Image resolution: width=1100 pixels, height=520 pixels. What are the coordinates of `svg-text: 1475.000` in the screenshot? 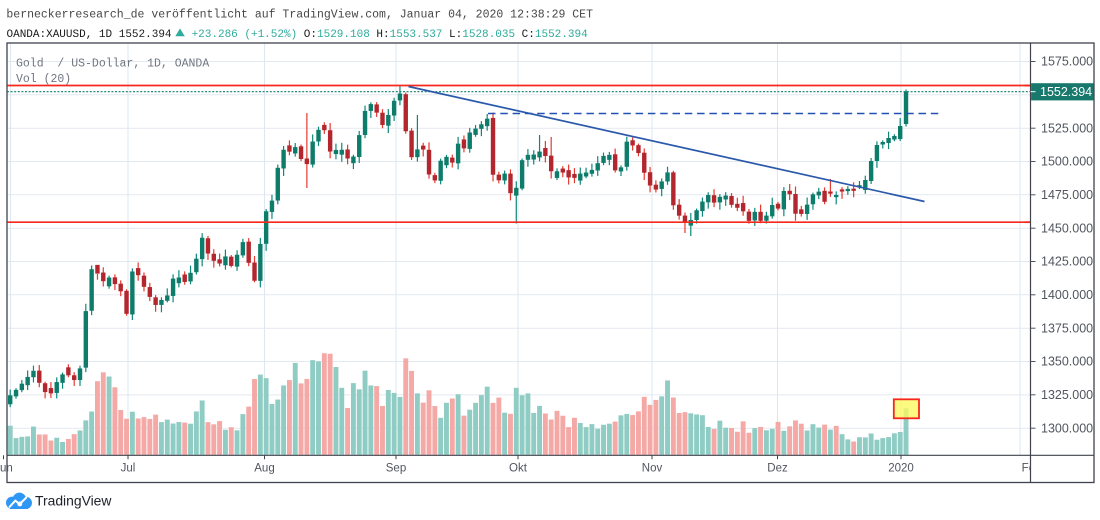 It's located at (1067, 195).